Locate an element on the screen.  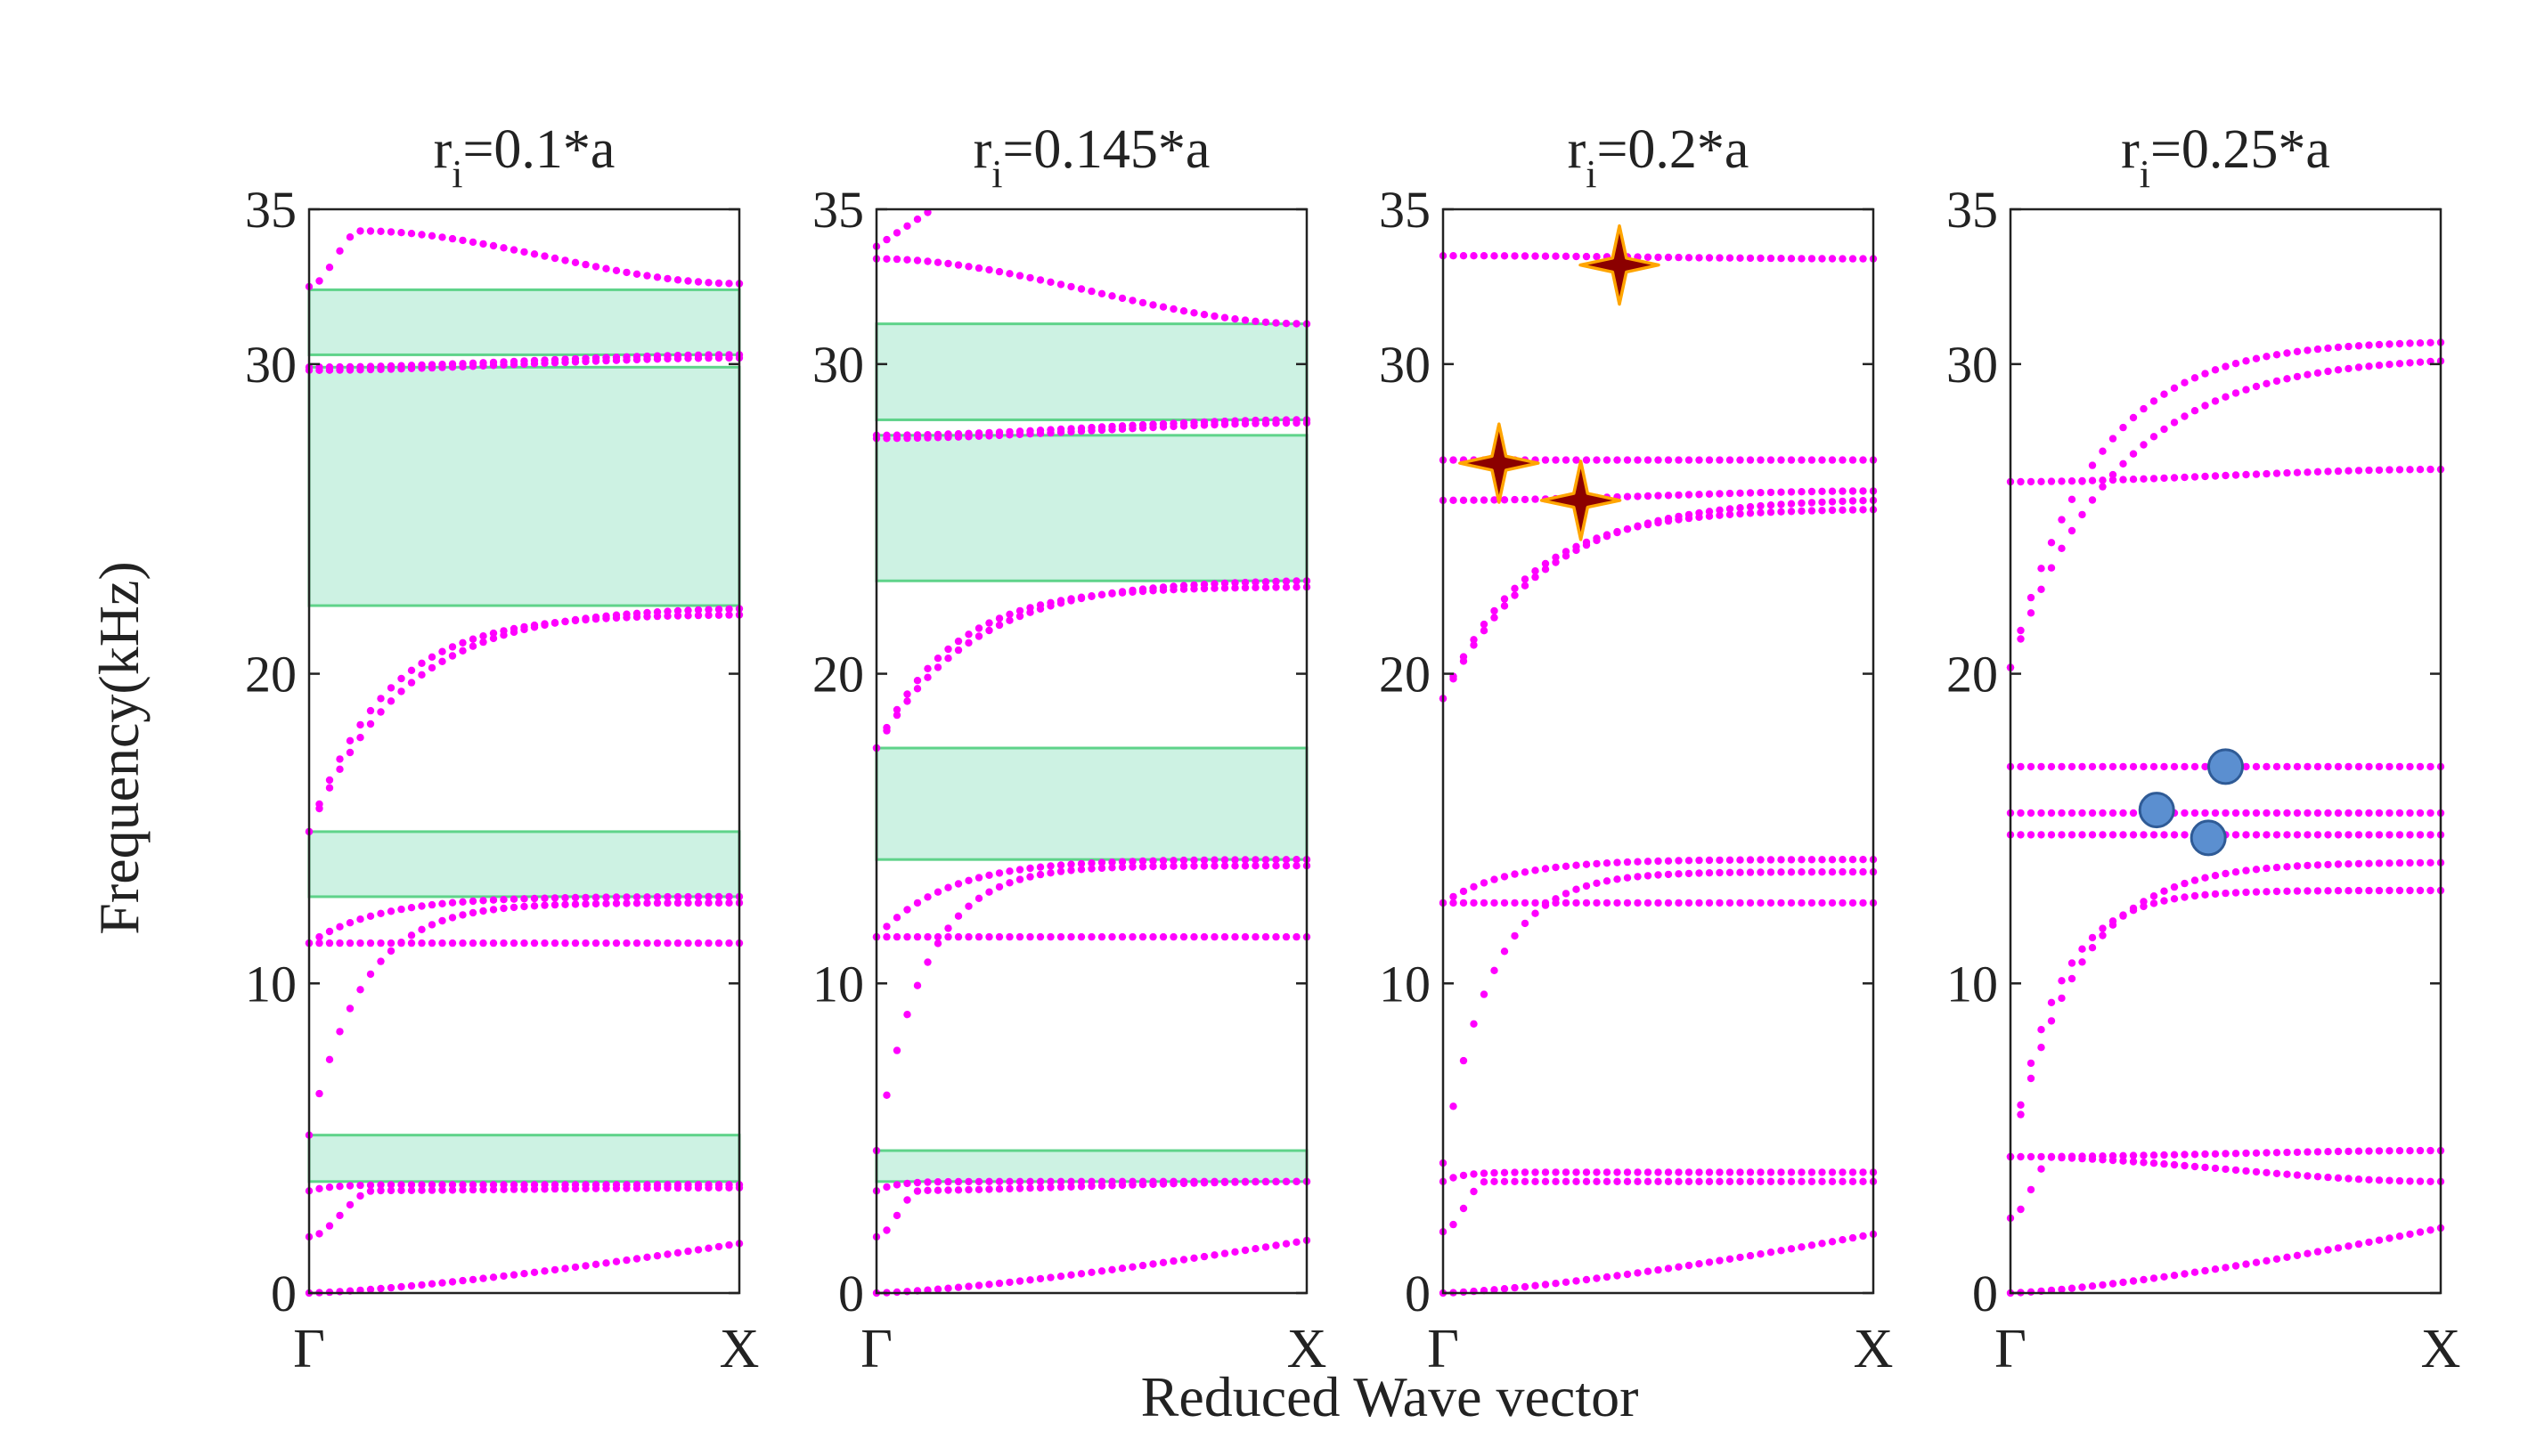
x-tick-label-x: X is located at coordinates (740, 1349).